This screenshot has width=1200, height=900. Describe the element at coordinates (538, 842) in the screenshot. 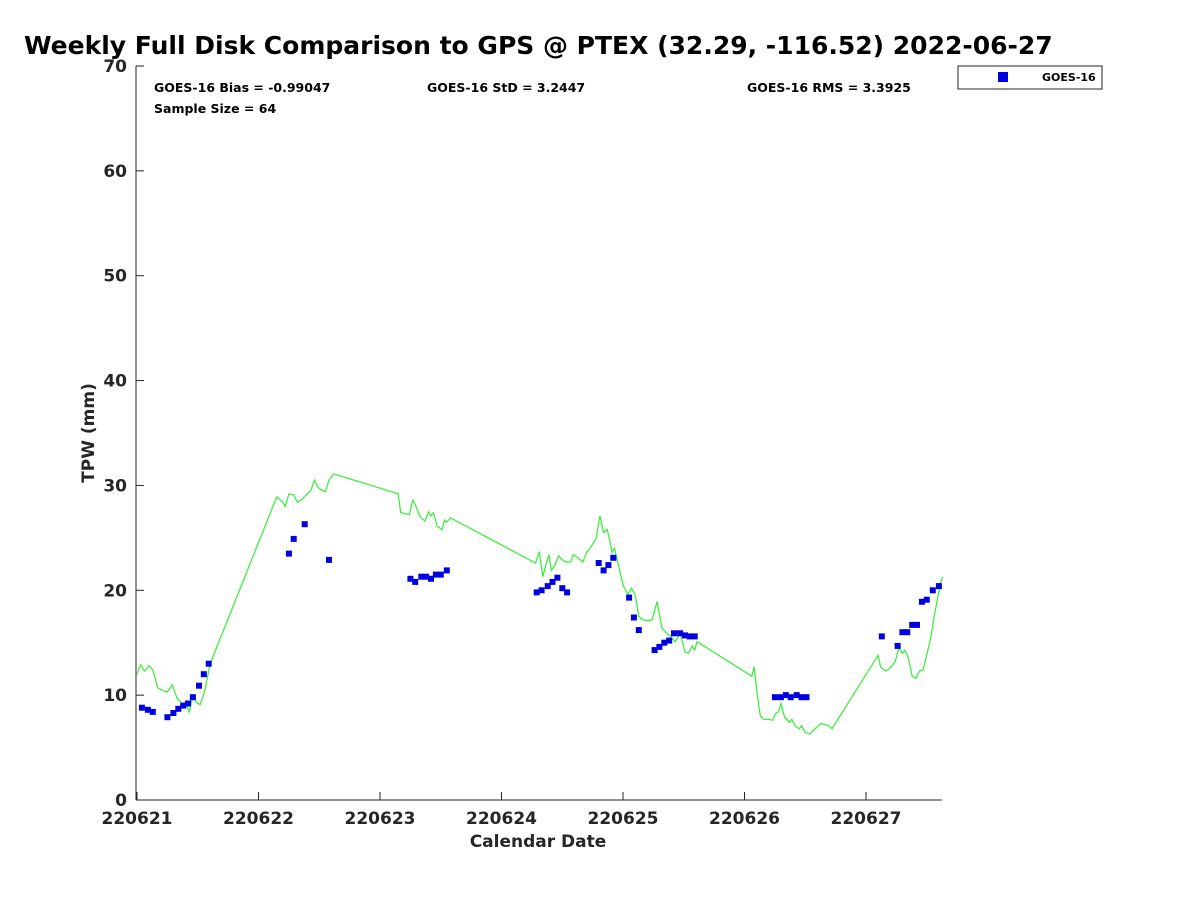

I see `x-axis-label: Calendar Date` at that location.